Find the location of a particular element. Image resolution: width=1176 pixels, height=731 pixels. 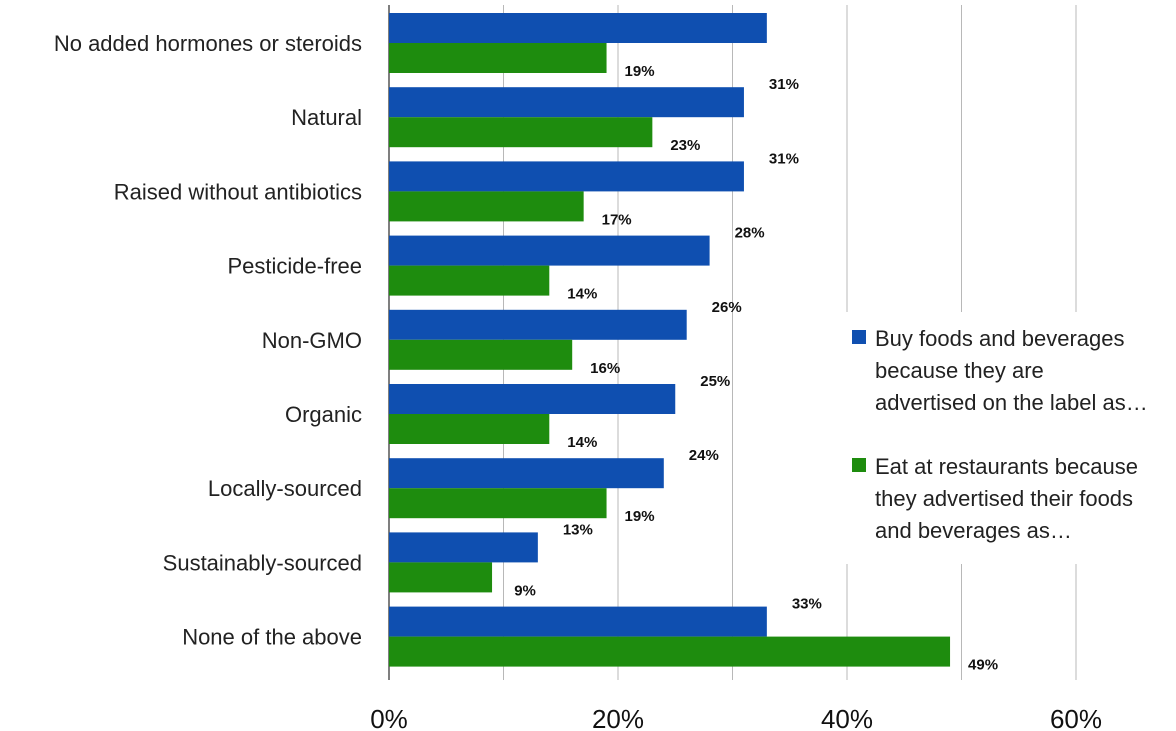

legend-entry-text: Buy foods and beverages is located at coordinates (1000, 338).